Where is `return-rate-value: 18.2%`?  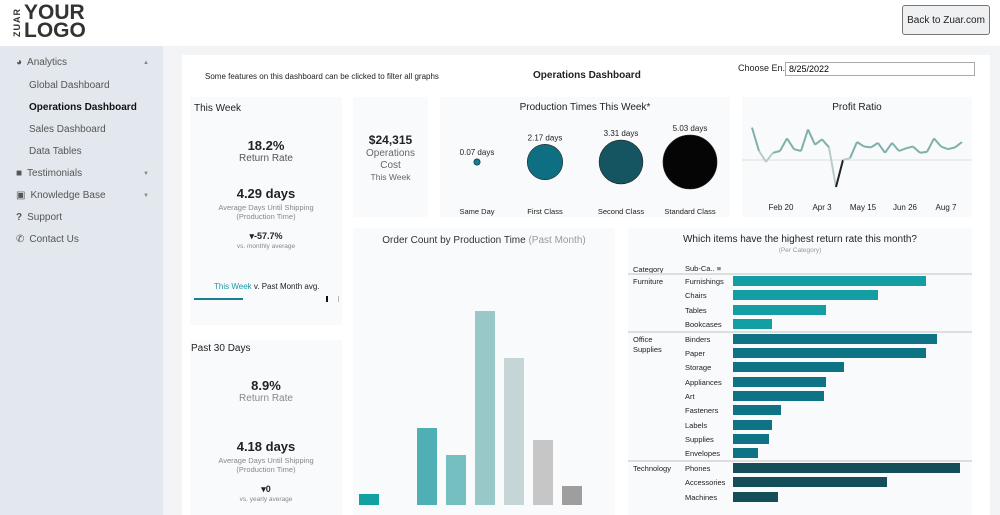 return-rate-value: 18.2% is located at coordinates (266, 145).